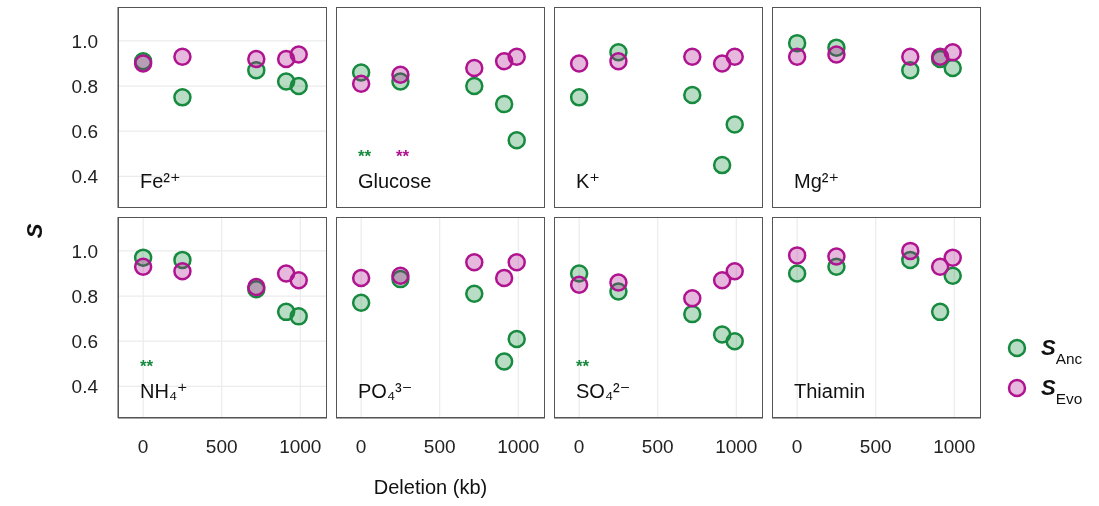 Image resolution: width=1099 pixels, height=506 pixels. Describe the element at coordinates (395, 181) in the screenshot. I see `text: Glucose` at that location.